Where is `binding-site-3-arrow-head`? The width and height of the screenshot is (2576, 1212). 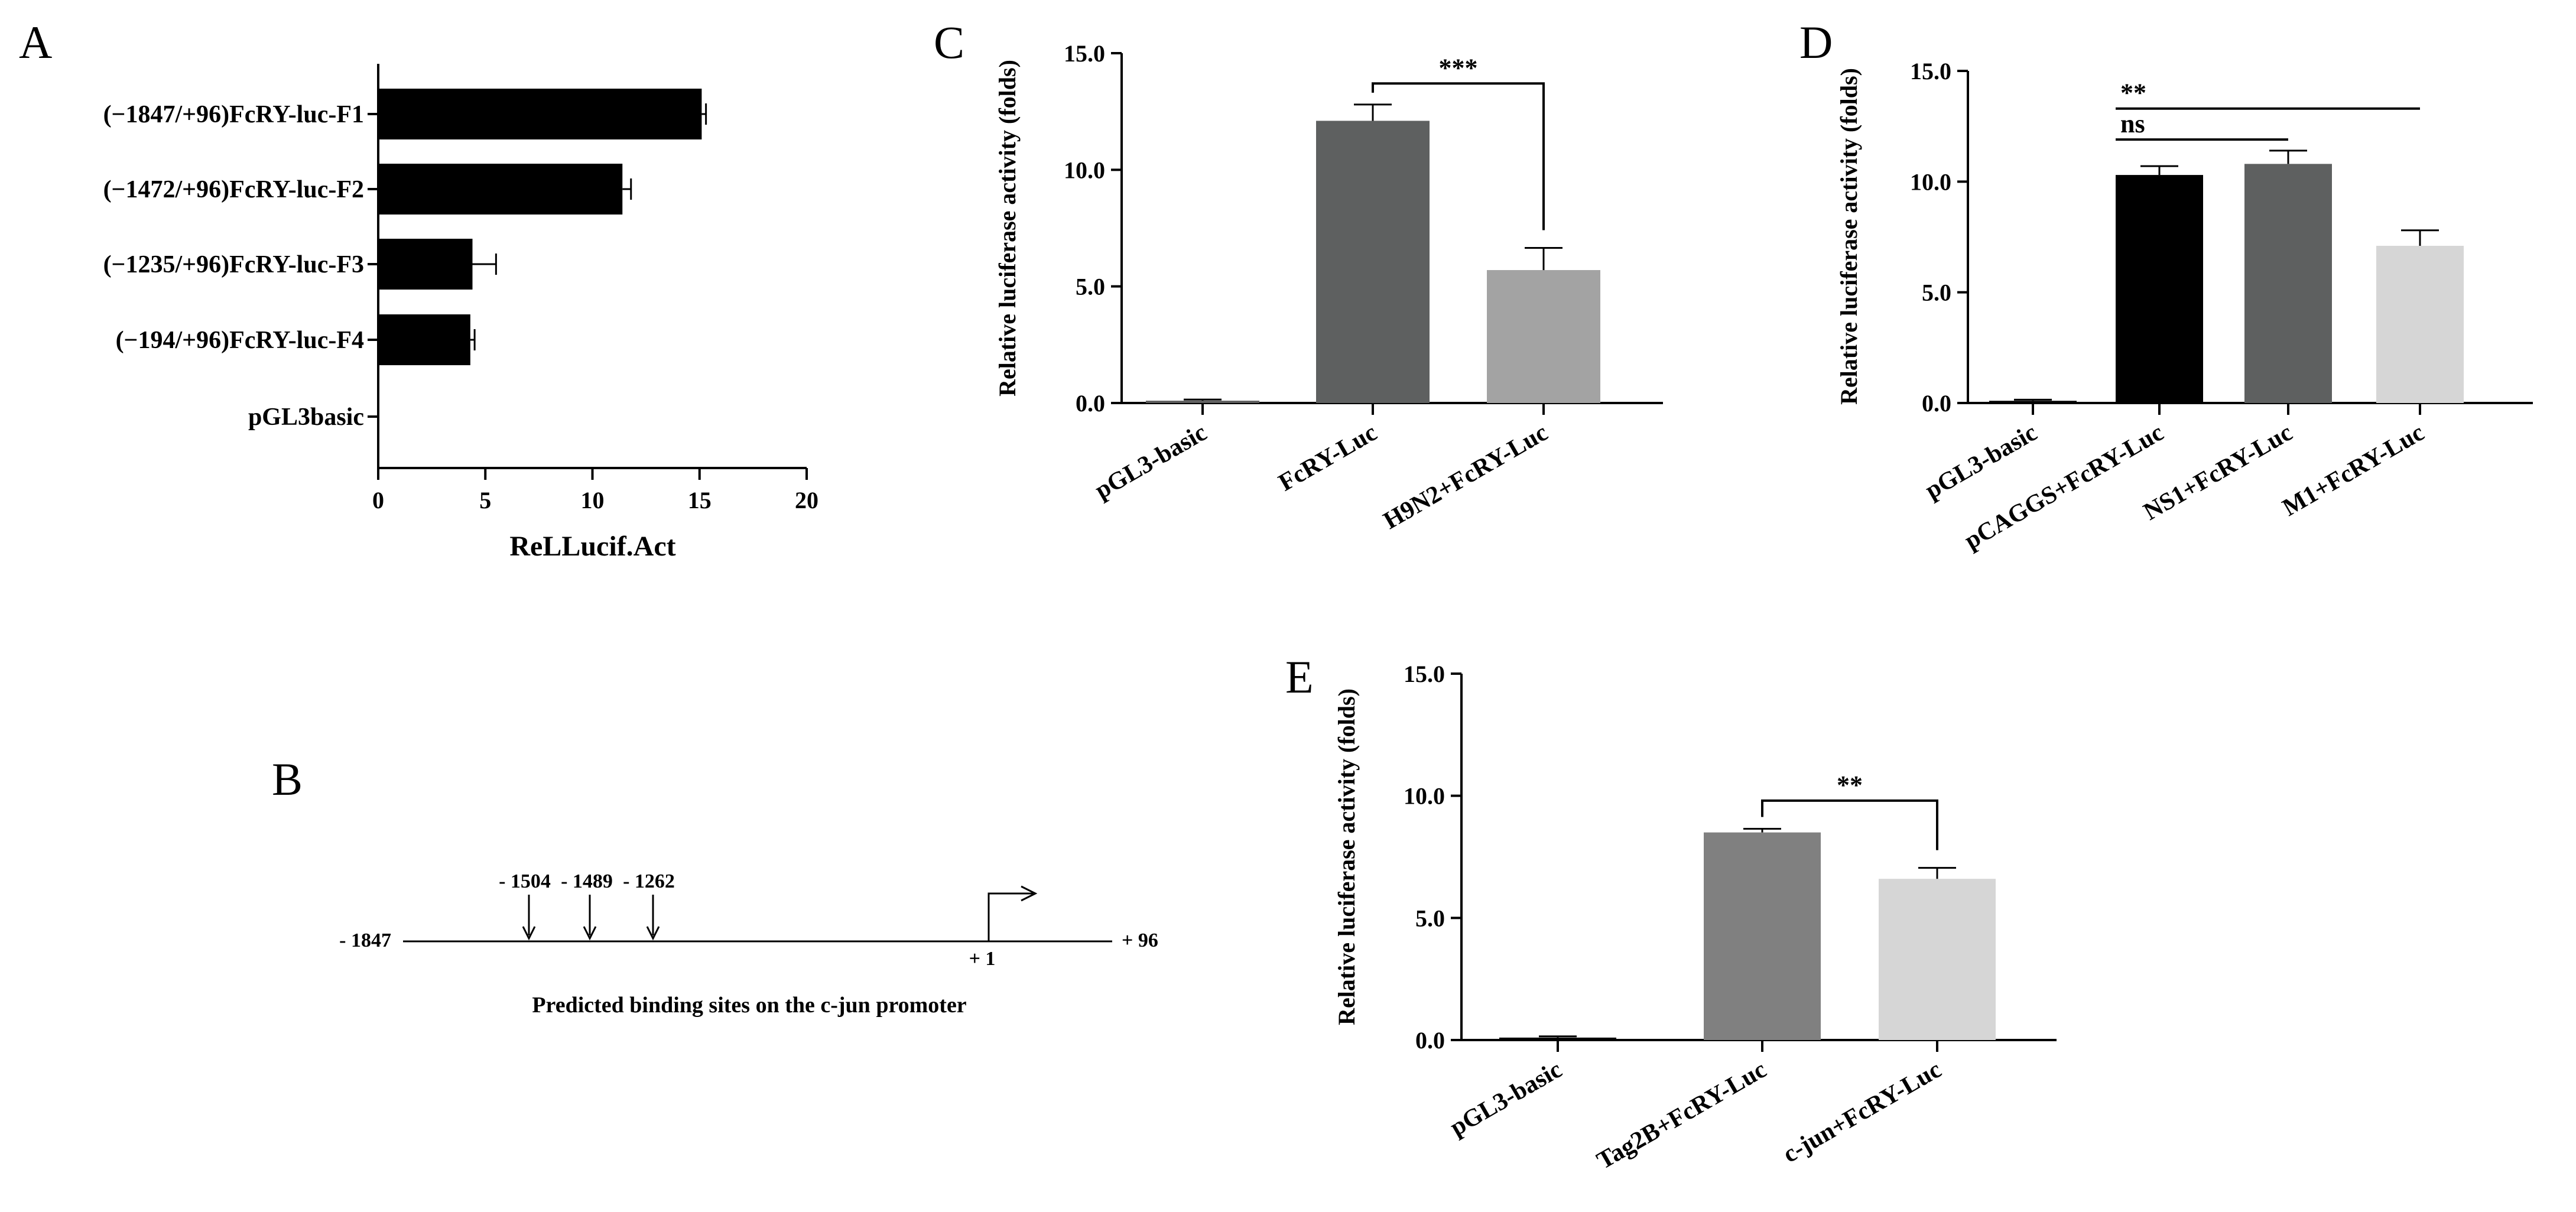 binding-site-3-arrow-head is located at coordinates (653, 933).